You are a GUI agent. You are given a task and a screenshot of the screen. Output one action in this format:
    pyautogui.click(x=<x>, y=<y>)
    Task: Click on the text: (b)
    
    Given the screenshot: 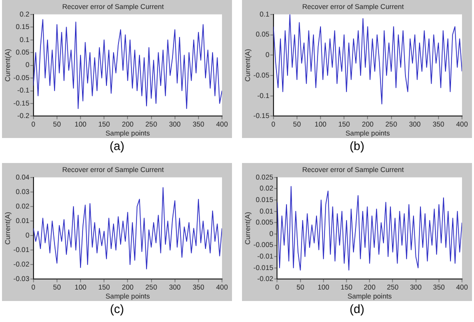 What is the action you would take?
    pyautogui.click(x=357, y=146)
    